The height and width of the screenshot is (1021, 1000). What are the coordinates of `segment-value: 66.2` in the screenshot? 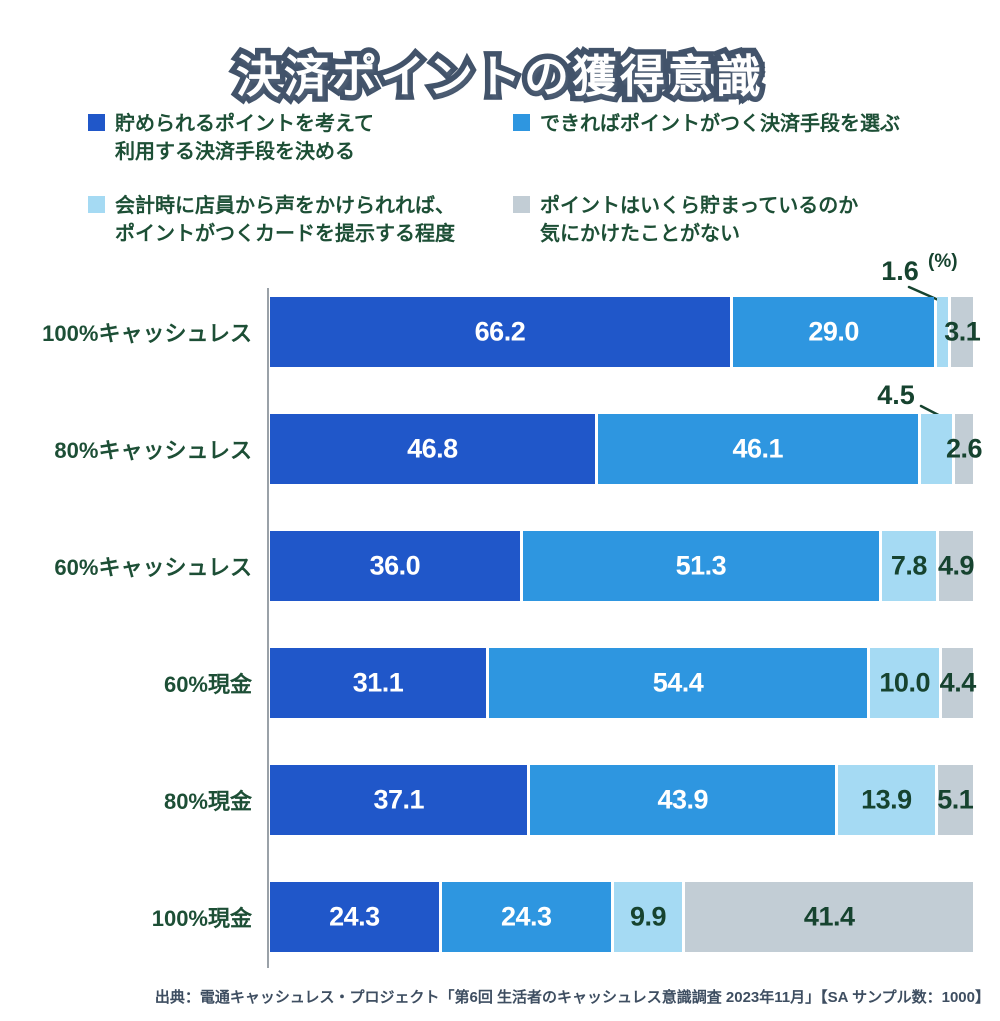 It's located at (500, 331).